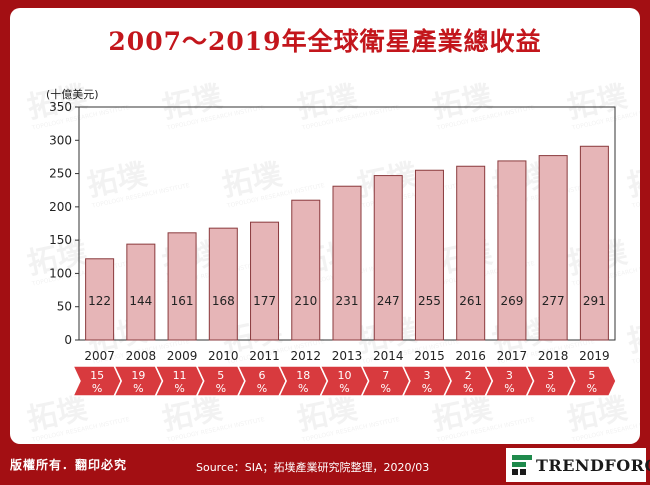 The height and width of the screenshot is (485, 650). I want to click on bar-2011, so click(265, 281).